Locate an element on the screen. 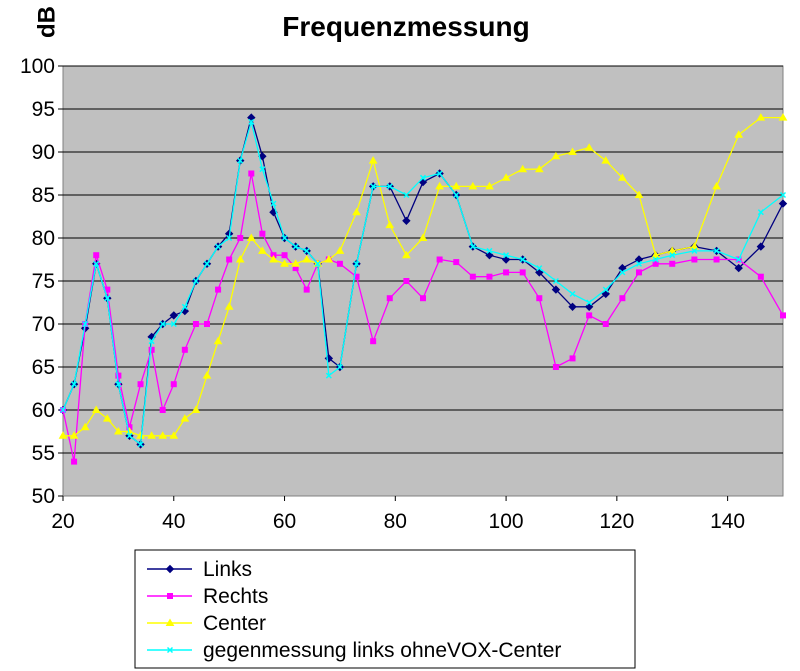  y-tick-label: 75 is located at coordinates (43, 281).